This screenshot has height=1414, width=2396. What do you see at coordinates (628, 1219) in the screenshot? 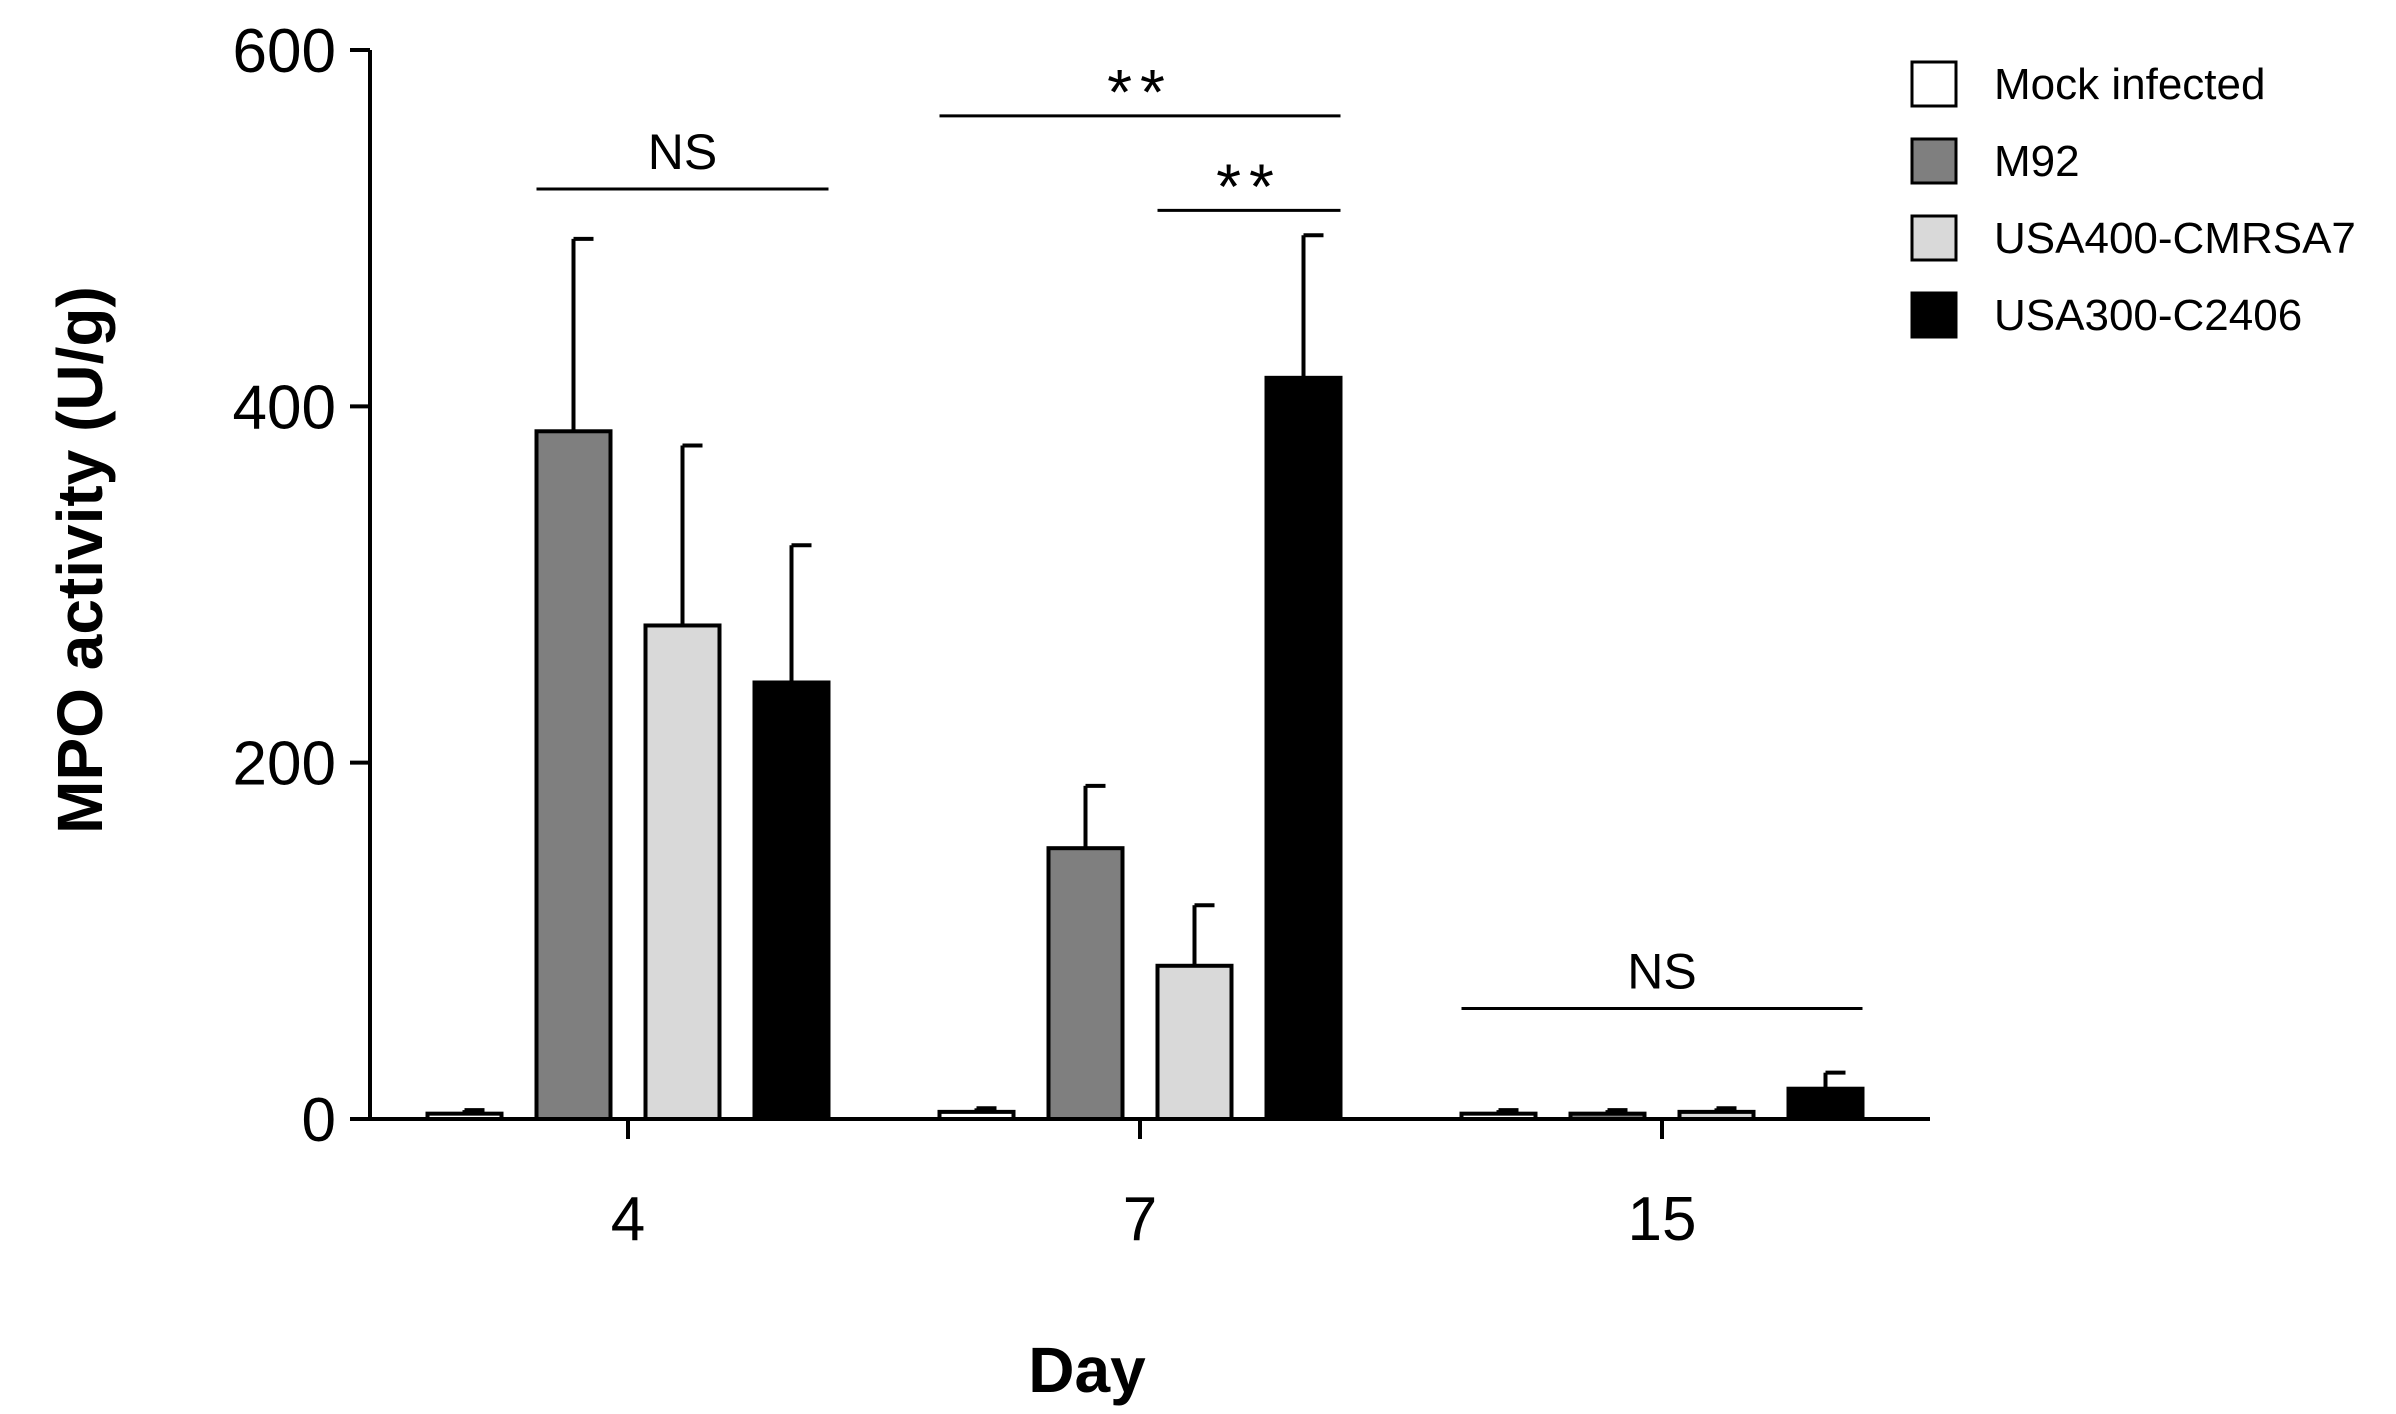
I see `x-tick-label: 4` at bounding box center [628, 1219].